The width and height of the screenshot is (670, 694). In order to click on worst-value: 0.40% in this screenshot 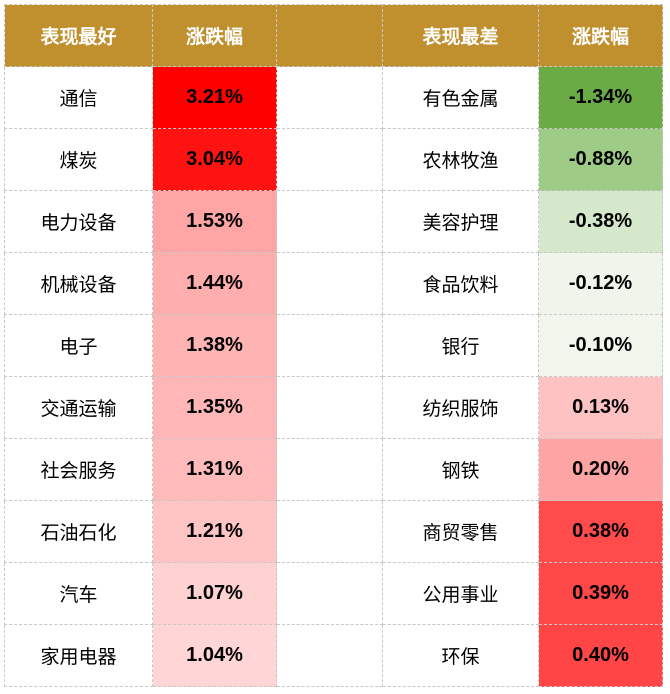, I will do `click(600, 655)`.